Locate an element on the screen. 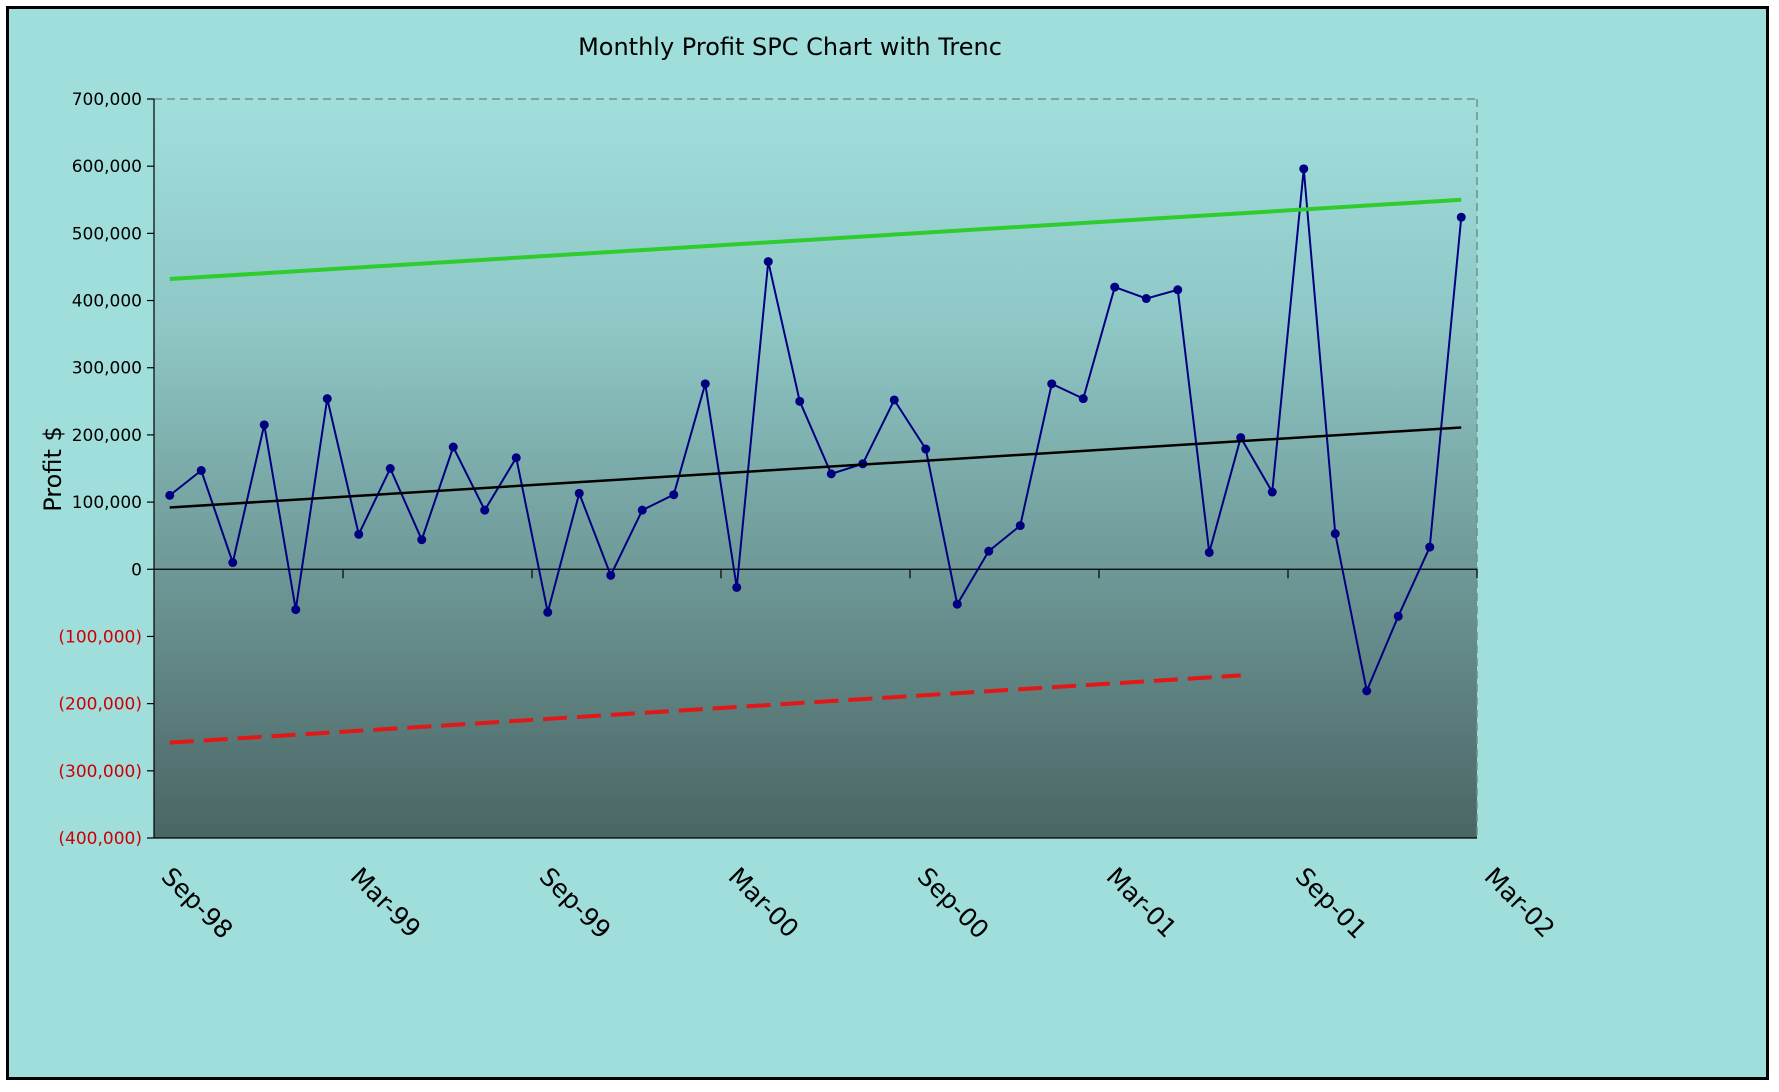 This screenshot has height=1092, width=1779. lower-control-limit-line is located at coordinates (705, 709).